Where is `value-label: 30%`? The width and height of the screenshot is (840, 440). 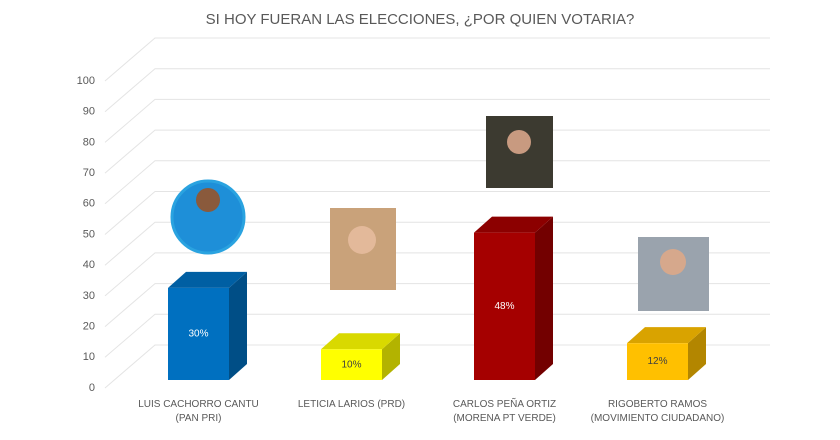
value-label: 30% is located at coordinates (198, 334).